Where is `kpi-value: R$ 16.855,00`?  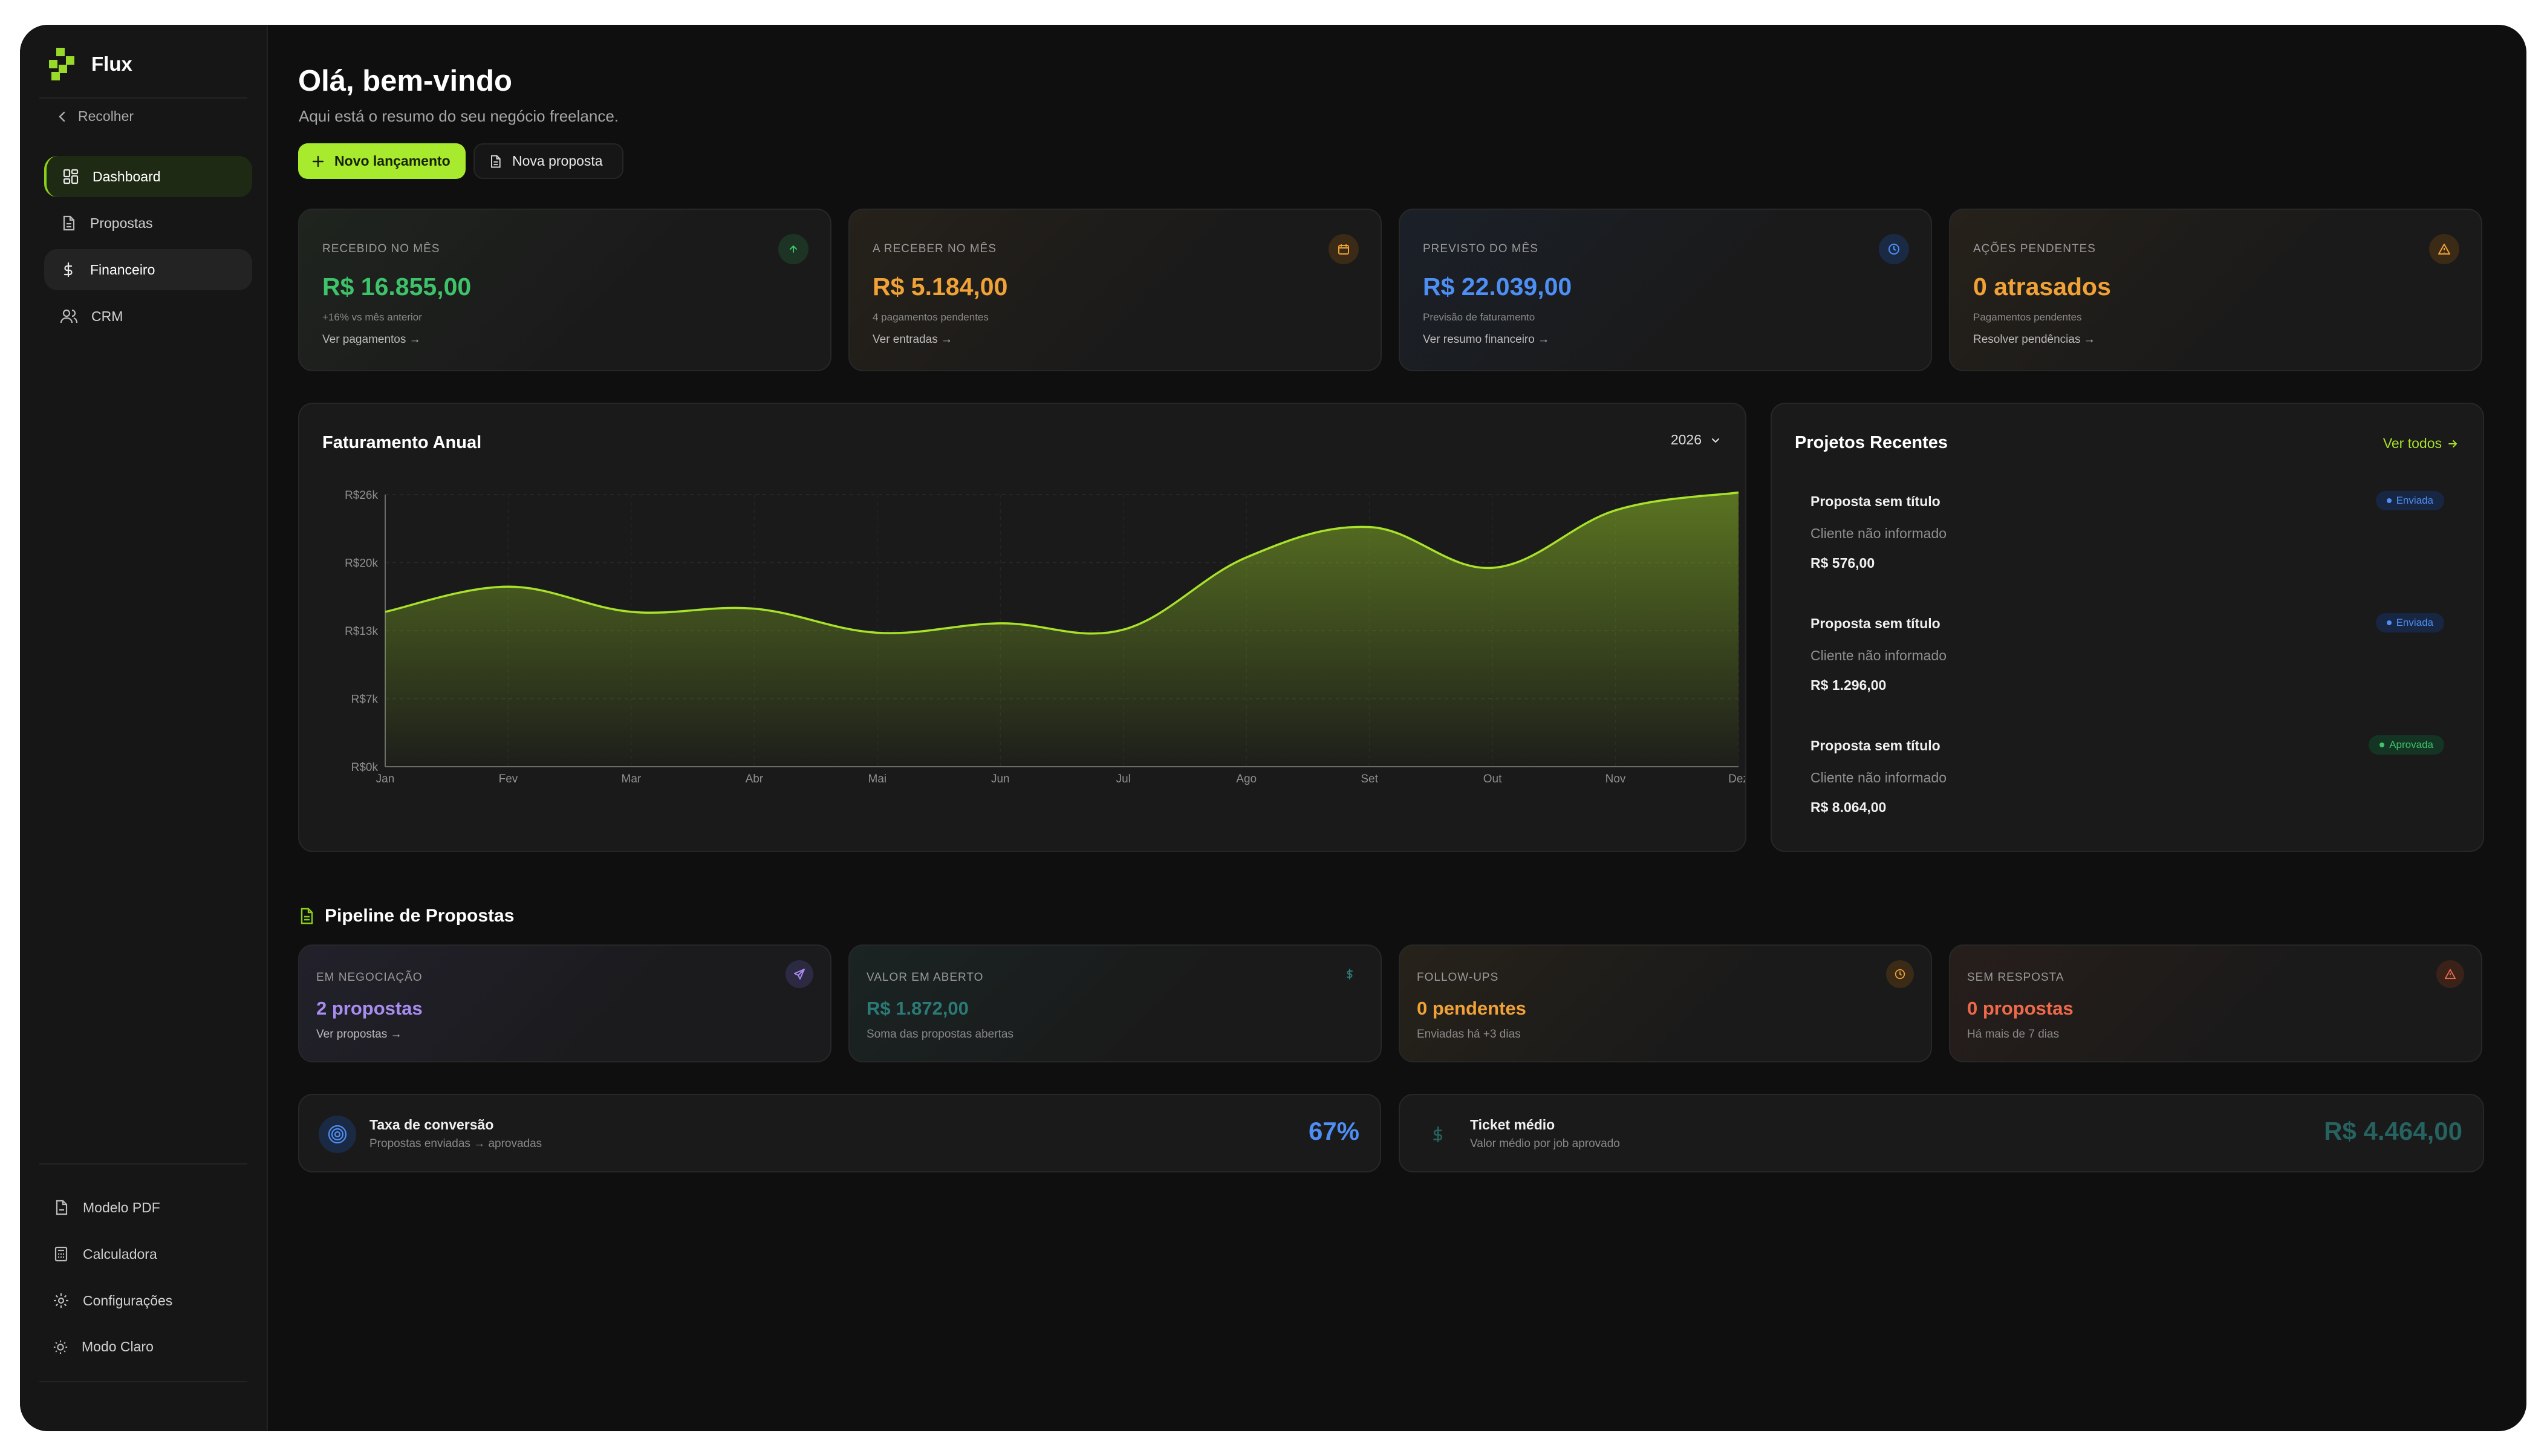
kpi-value: R$ 16.855,00 is located at coordinates (397, 287).